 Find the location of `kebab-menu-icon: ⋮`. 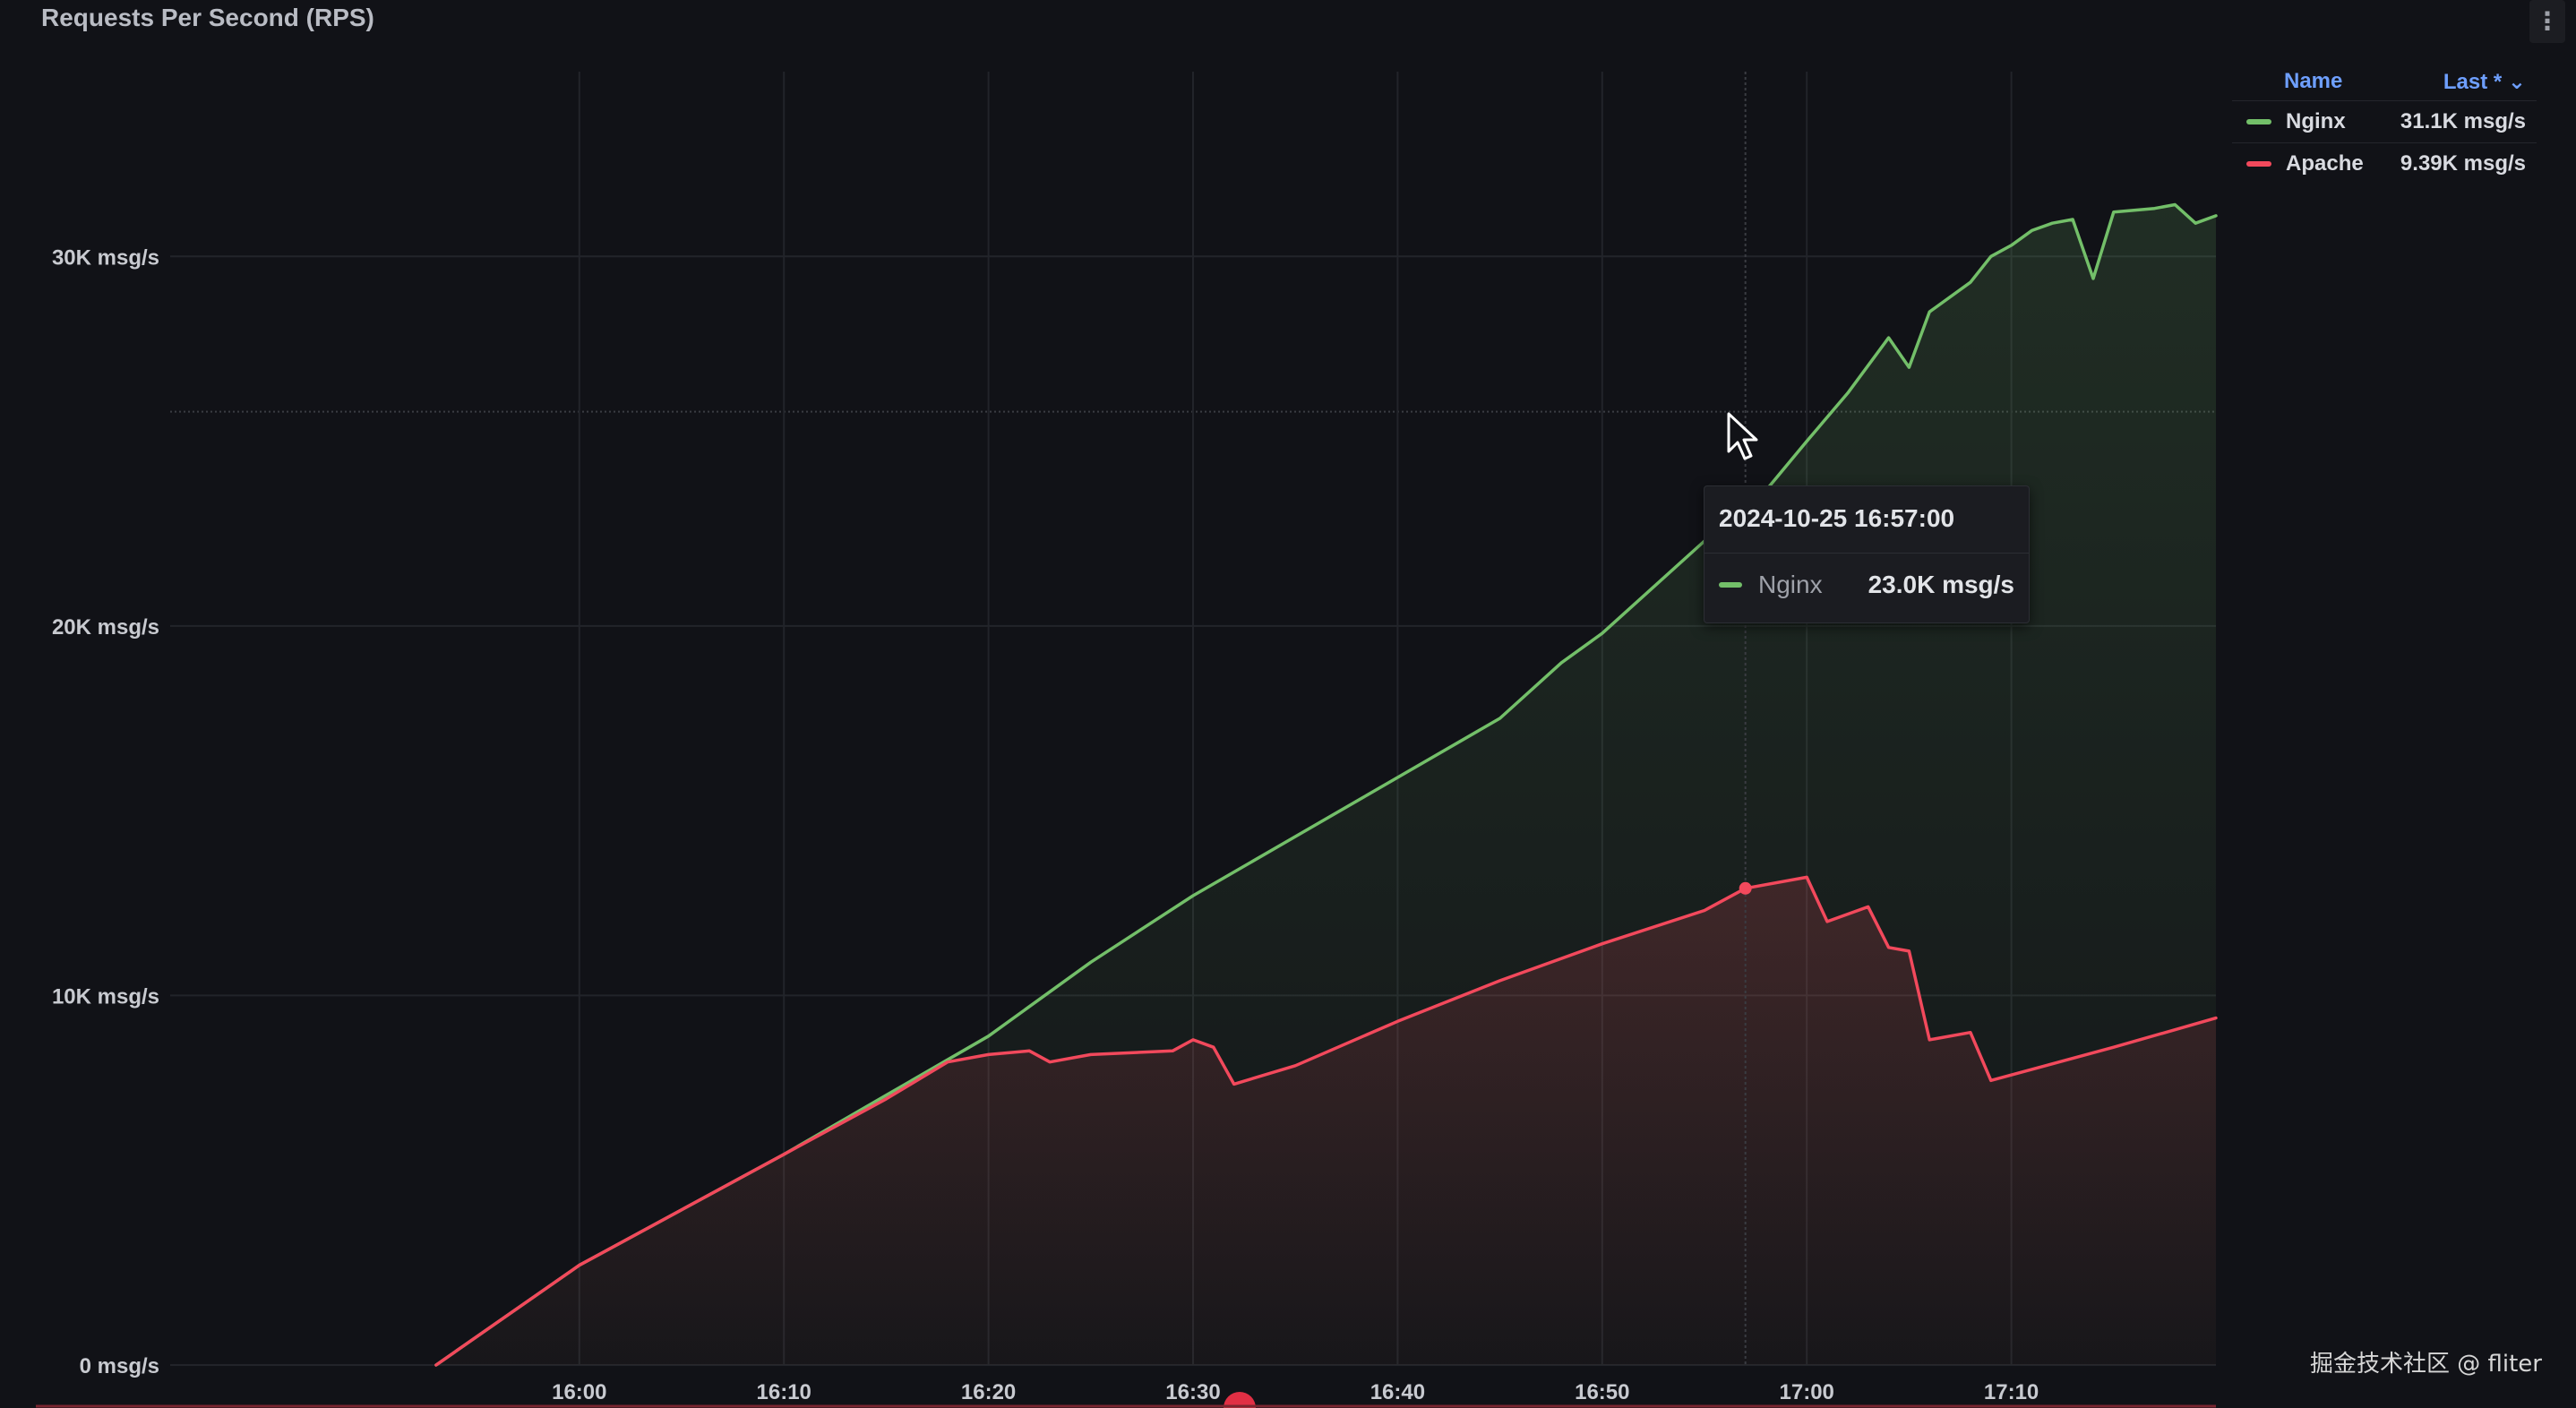

kebab-menu-icon: ⋮ is located at coordinates (2547, 21).